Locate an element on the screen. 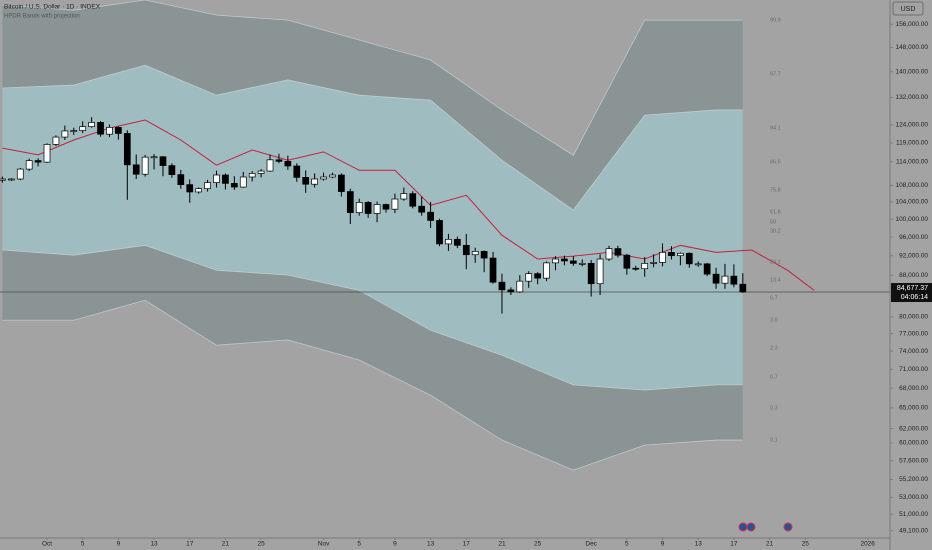  band-label: 0.3 is located at coordinates (774, 408).